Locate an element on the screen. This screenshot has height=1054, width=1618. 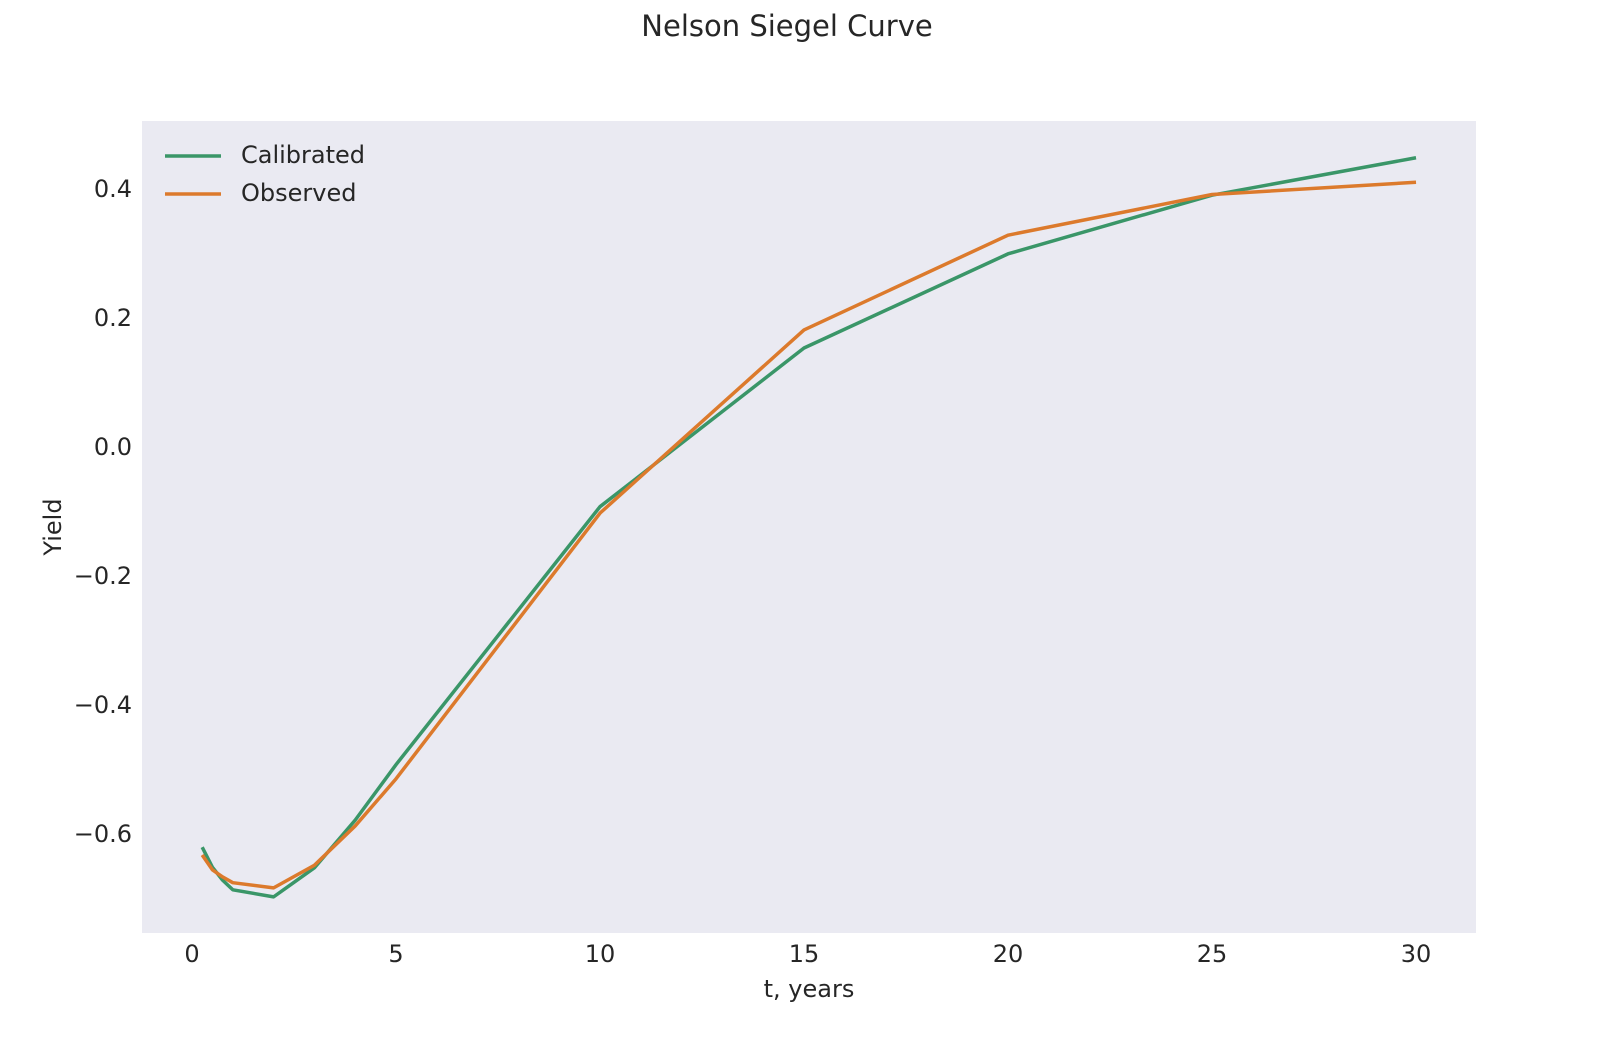
x-tick-label: 15 is located at coordinates (804, 954).